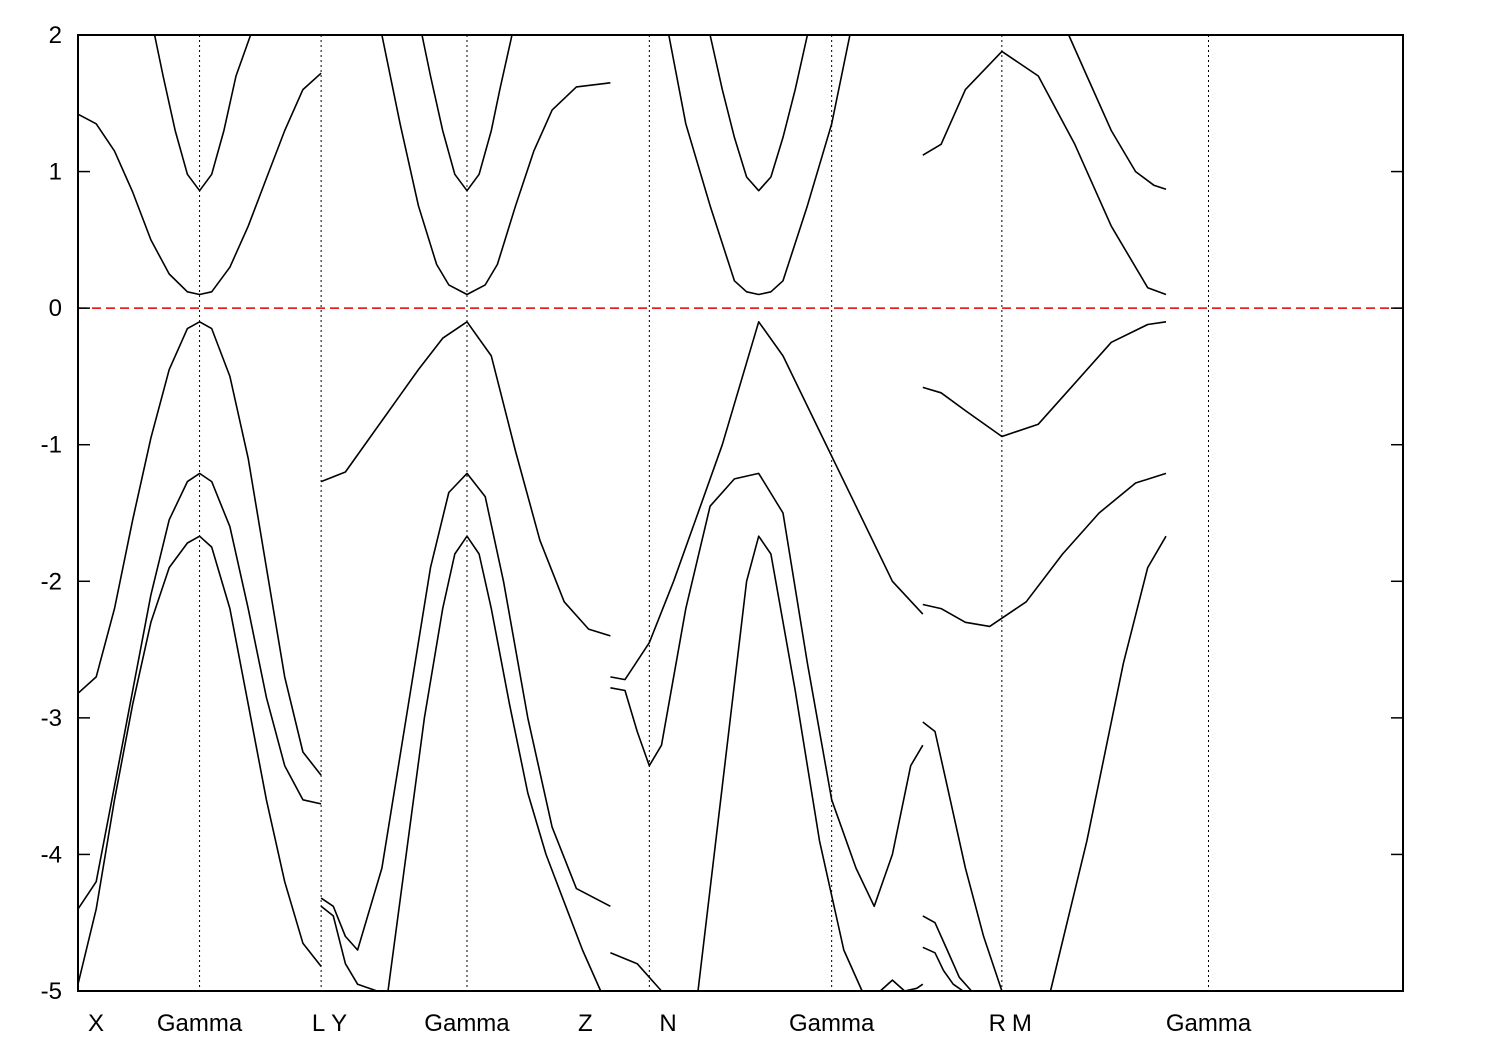  Describe the element at coordinates (55, 308) in the screenshot. I see `y-tick-label: 0` at that location.